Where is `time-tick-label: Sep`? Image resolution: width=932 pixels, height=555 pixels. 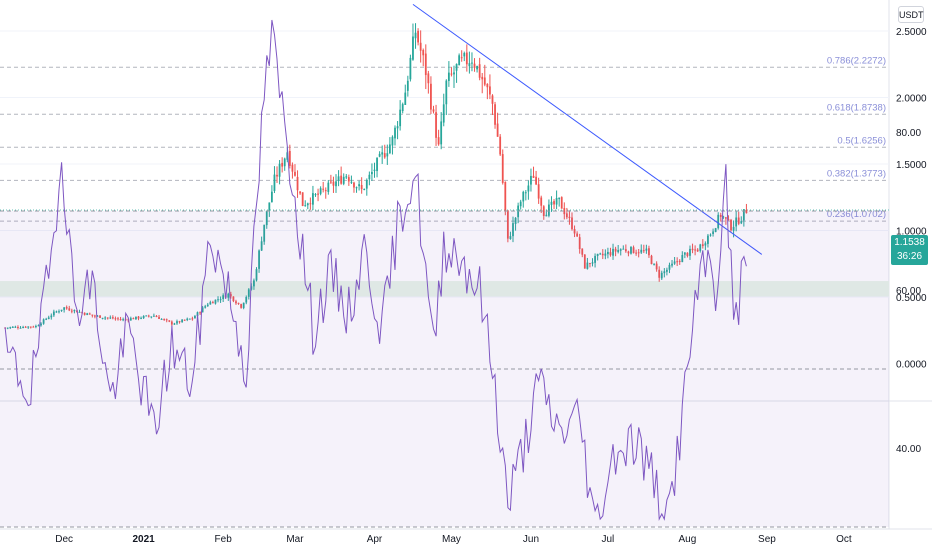 time-tick-label: Sep is located at coordinates (767, 539).